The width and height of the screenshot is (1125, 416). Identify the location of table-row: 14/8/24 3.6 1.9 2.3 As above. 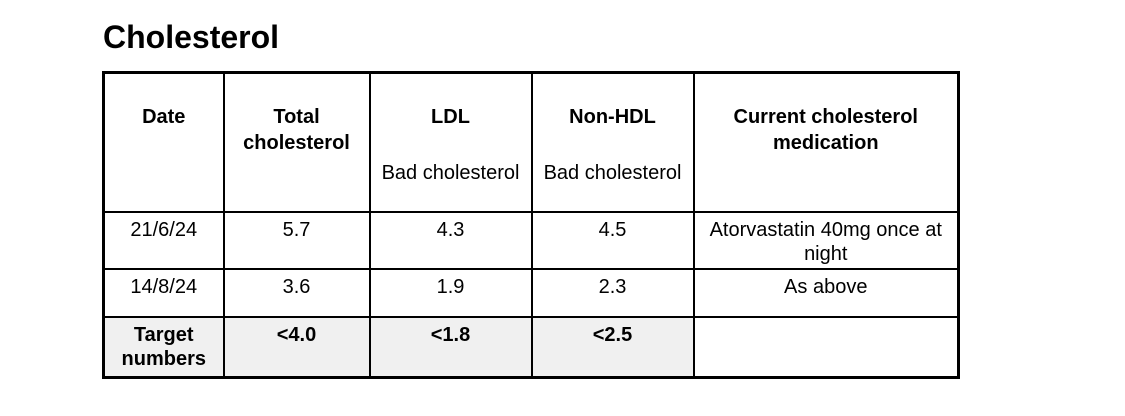
(531, 292).